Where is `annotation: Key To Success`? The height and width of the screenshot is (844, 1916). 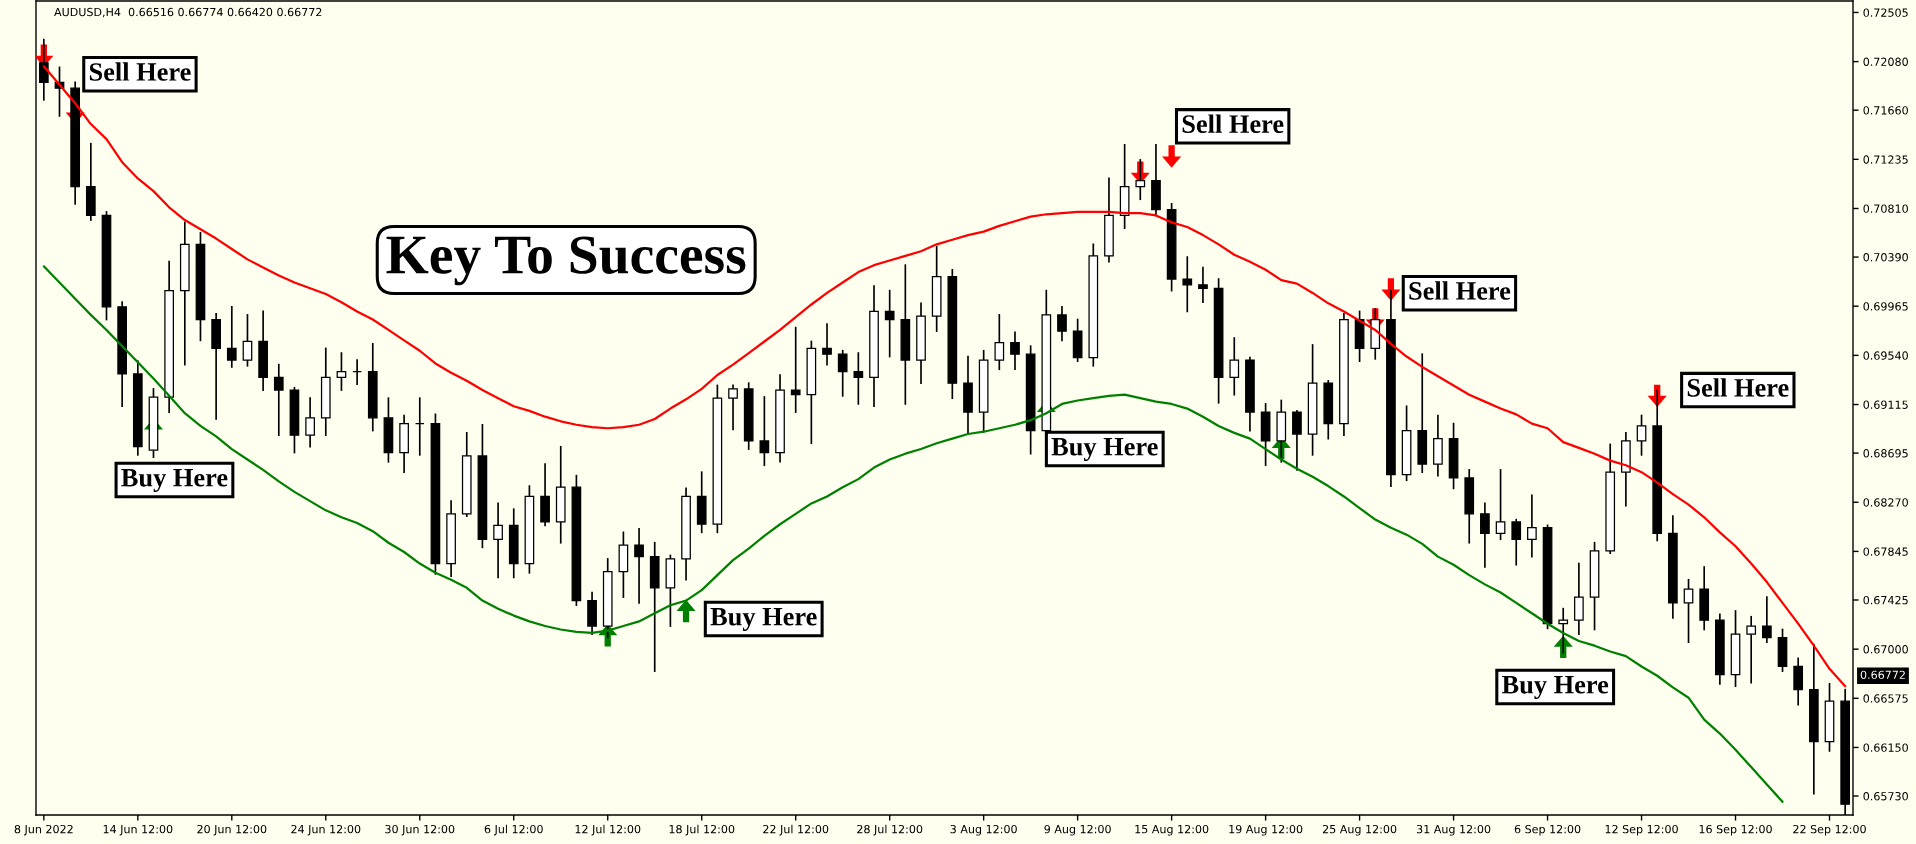
annotation: Key To Success is located at coordinates (566, 261).